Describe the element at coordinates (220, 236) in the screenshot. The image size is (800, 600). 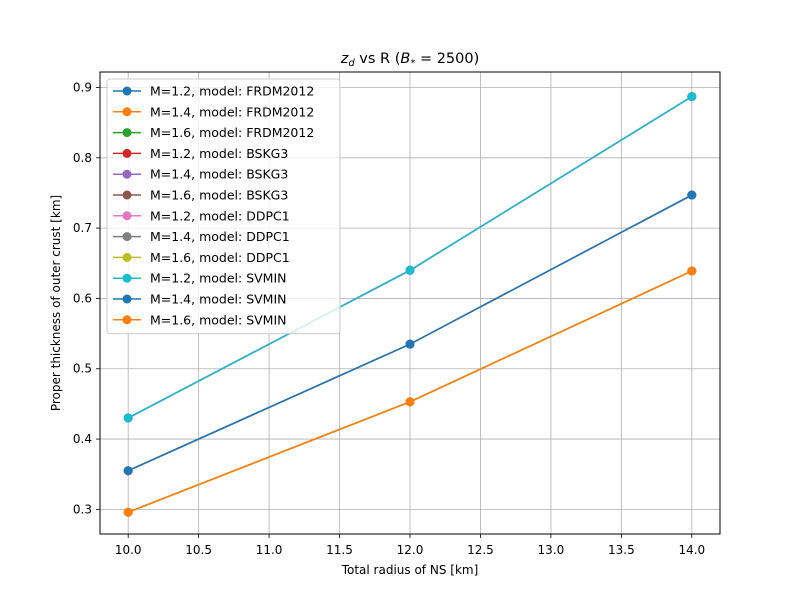
I see `legend-label: M=1.4, model: DDPC1` at that location.